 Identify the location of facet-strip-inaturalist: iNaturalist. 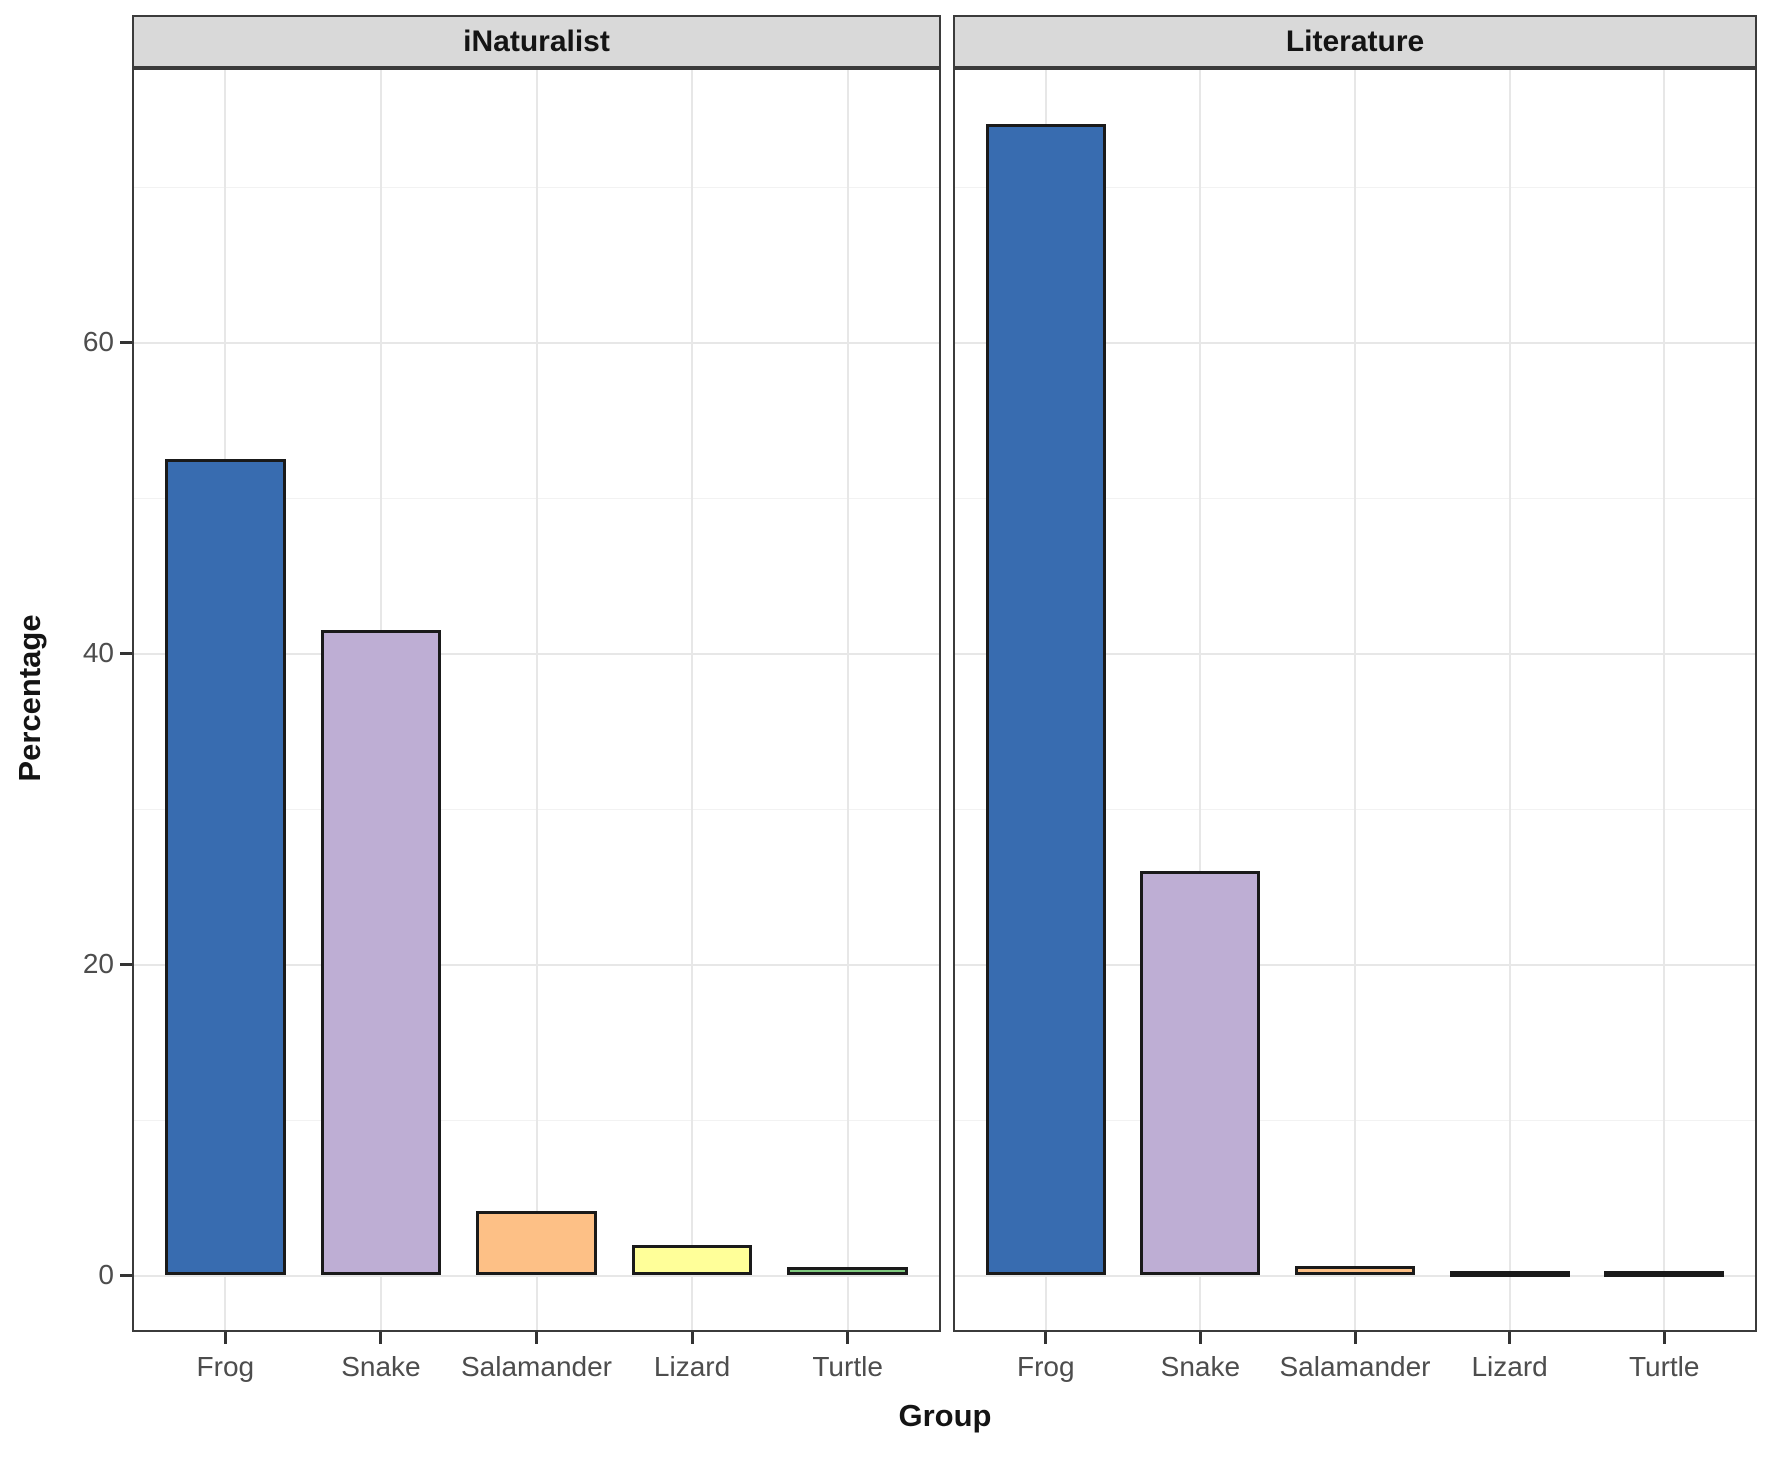
(536, 41).